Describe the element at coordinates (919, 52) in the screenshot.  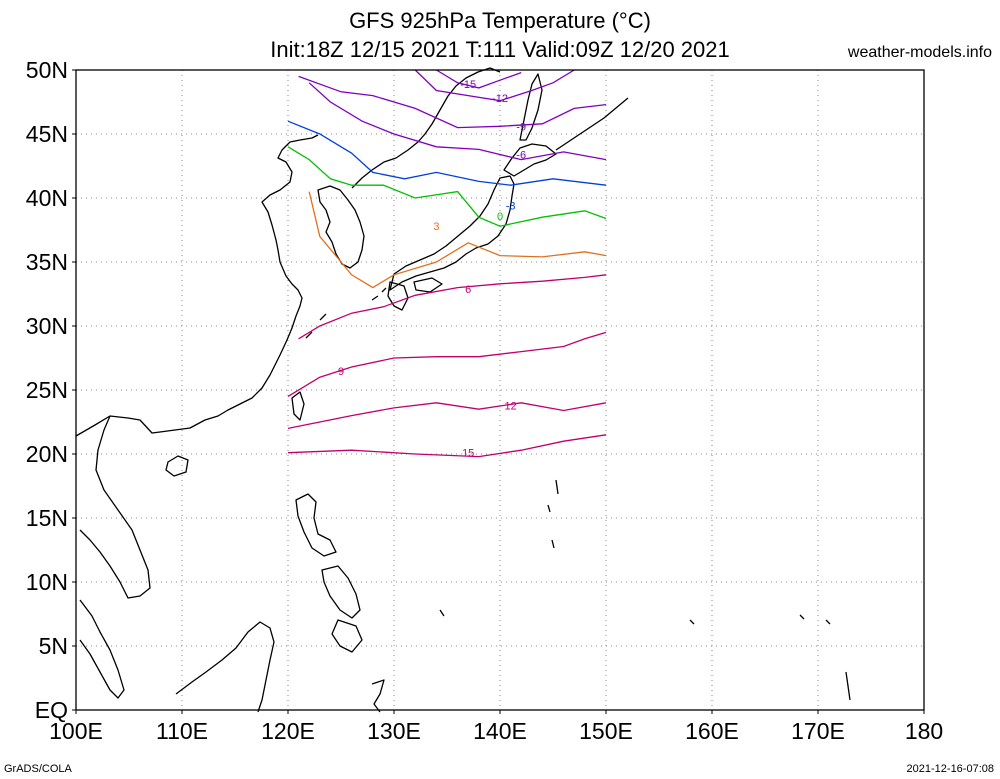
I see `site-credit: weather-models.info` at that location.